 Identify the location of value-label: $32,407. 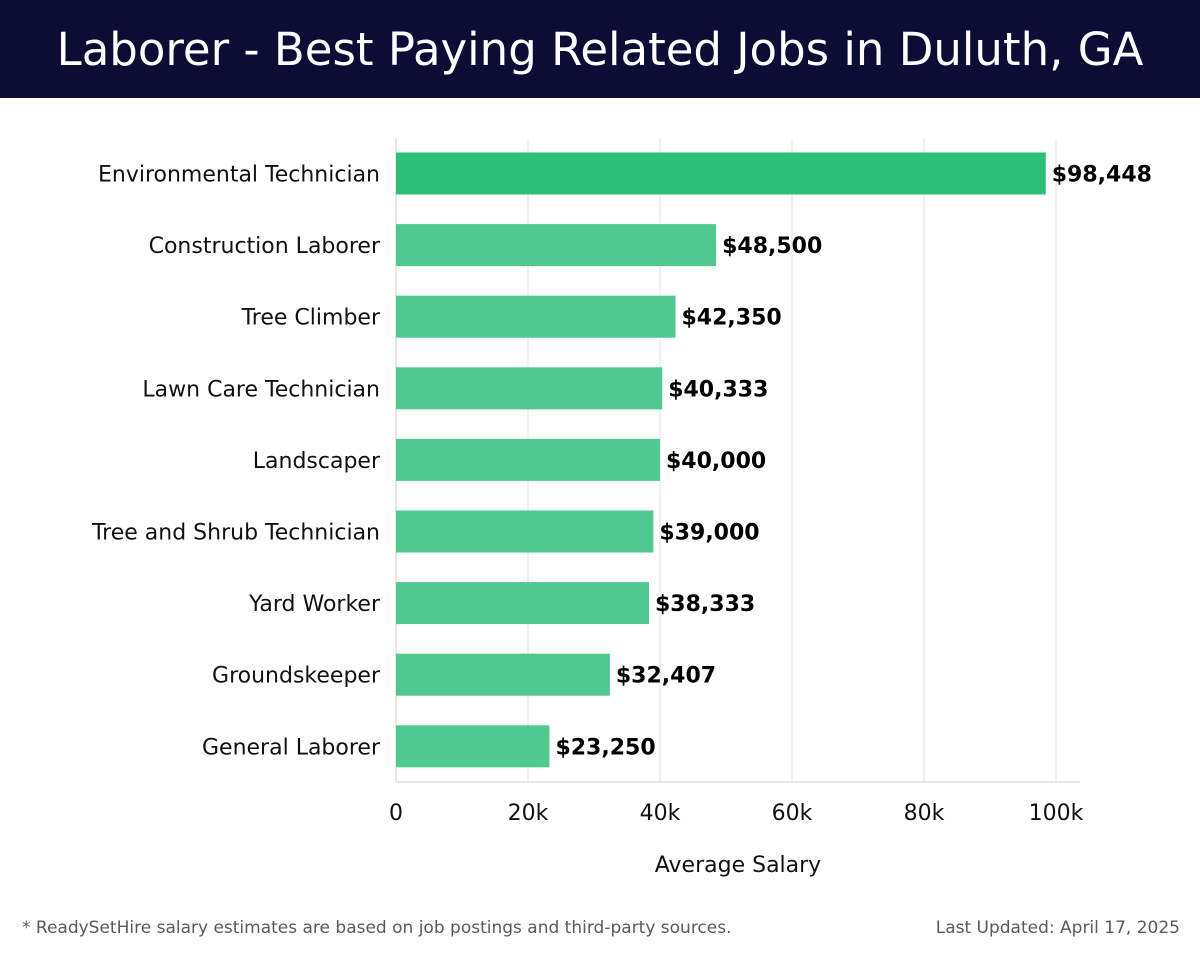
(666, 676).